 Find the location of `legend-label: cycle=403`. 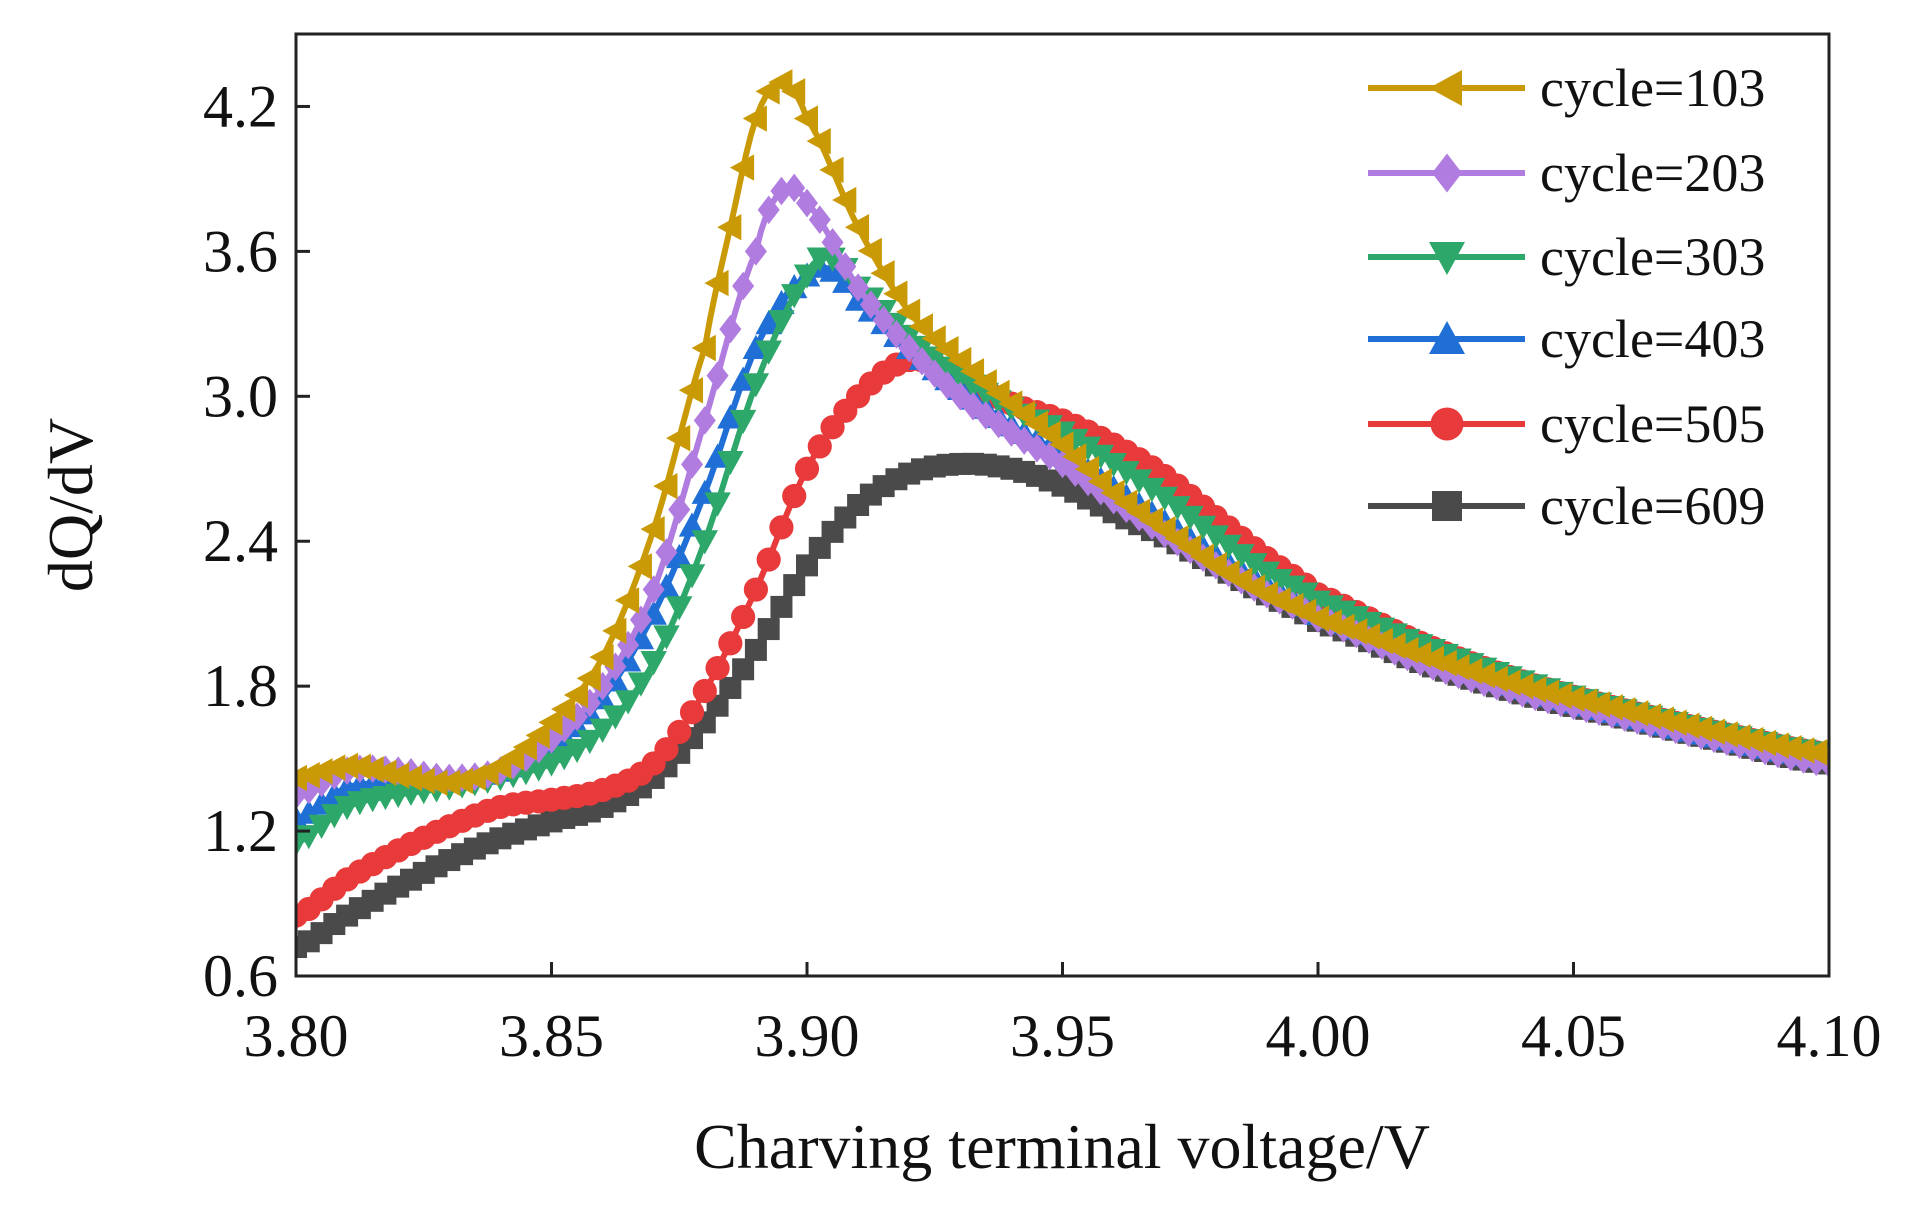

legend-label: cycle=403 is located at coordinates (1652, 339).